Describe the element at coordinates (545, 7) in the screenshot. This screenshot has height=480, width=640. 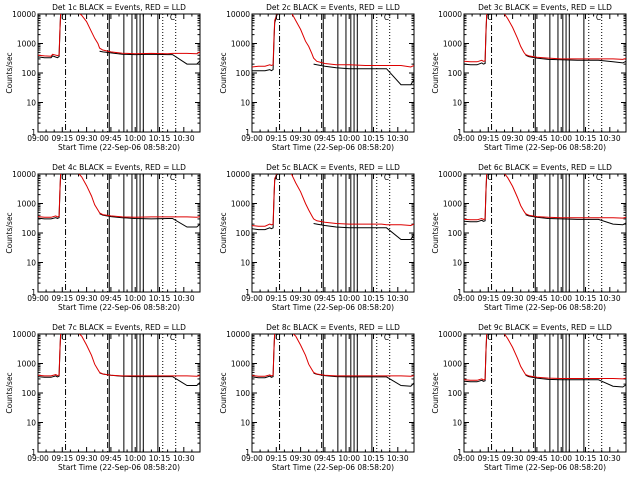
I see `chart-title: Det 3c BLACK = Events, RED = LLD` at that location.